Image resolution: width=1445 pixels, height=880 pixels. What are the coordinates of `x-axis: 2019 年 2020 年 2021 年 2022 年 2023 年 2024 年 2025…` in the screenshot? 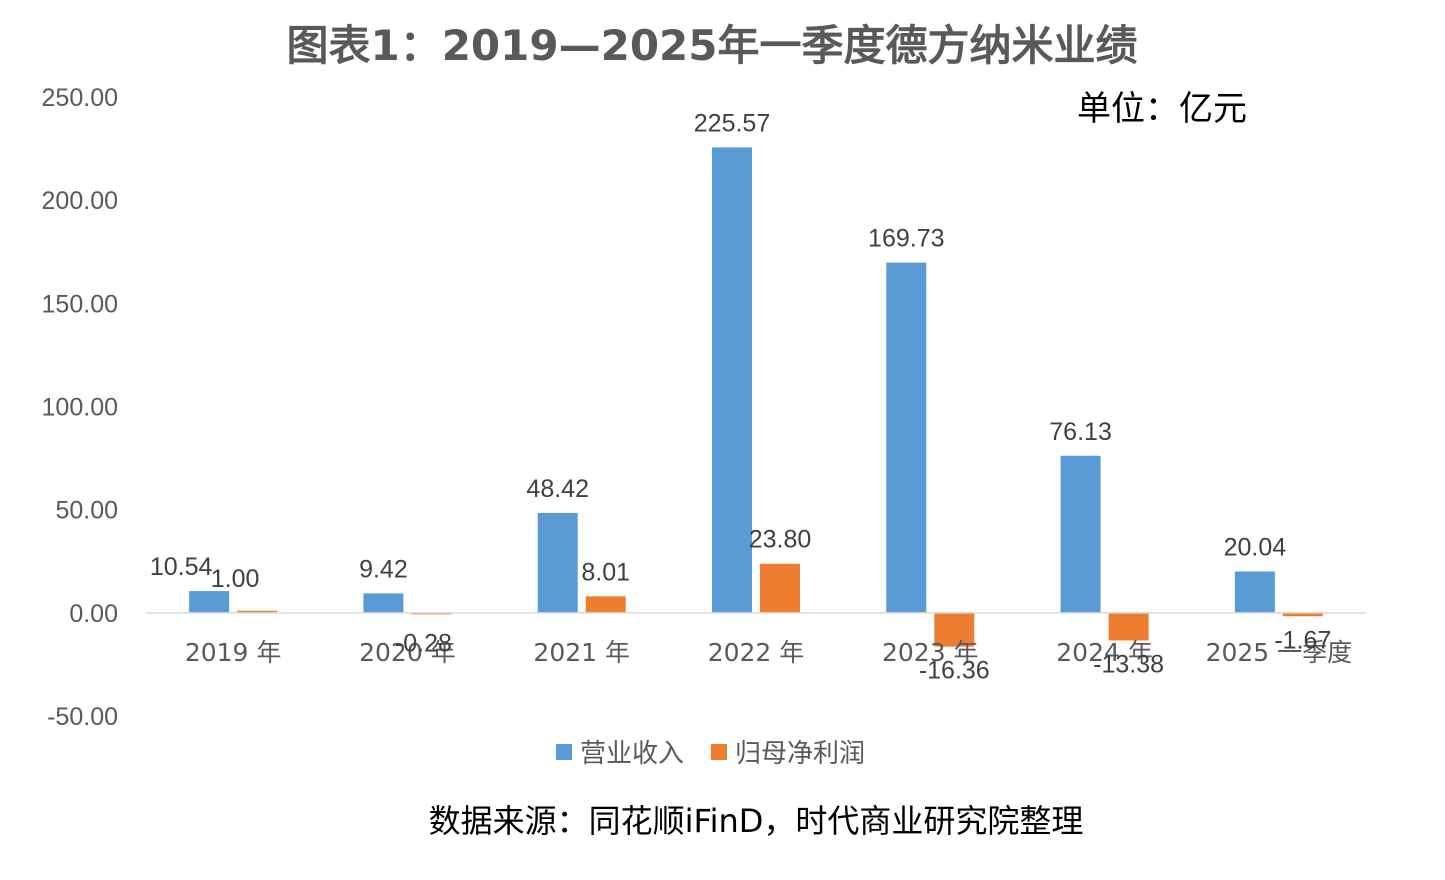 It's located at (768, 652).